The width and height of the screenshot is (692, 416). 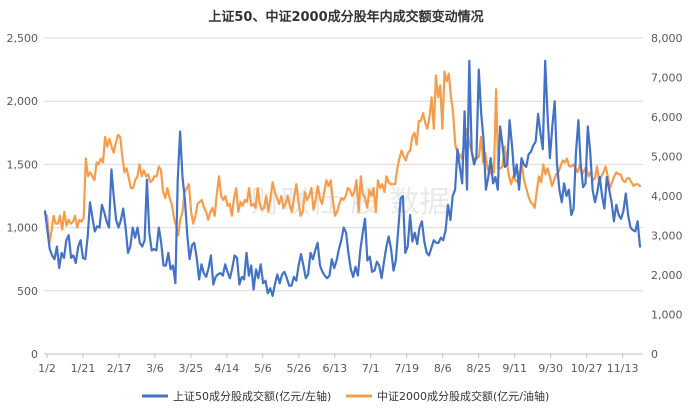 What do you see at coordinates (667, 78) in the screenshot?
I see `right-tick-label: 7,000` at bounding box center [667, 78].